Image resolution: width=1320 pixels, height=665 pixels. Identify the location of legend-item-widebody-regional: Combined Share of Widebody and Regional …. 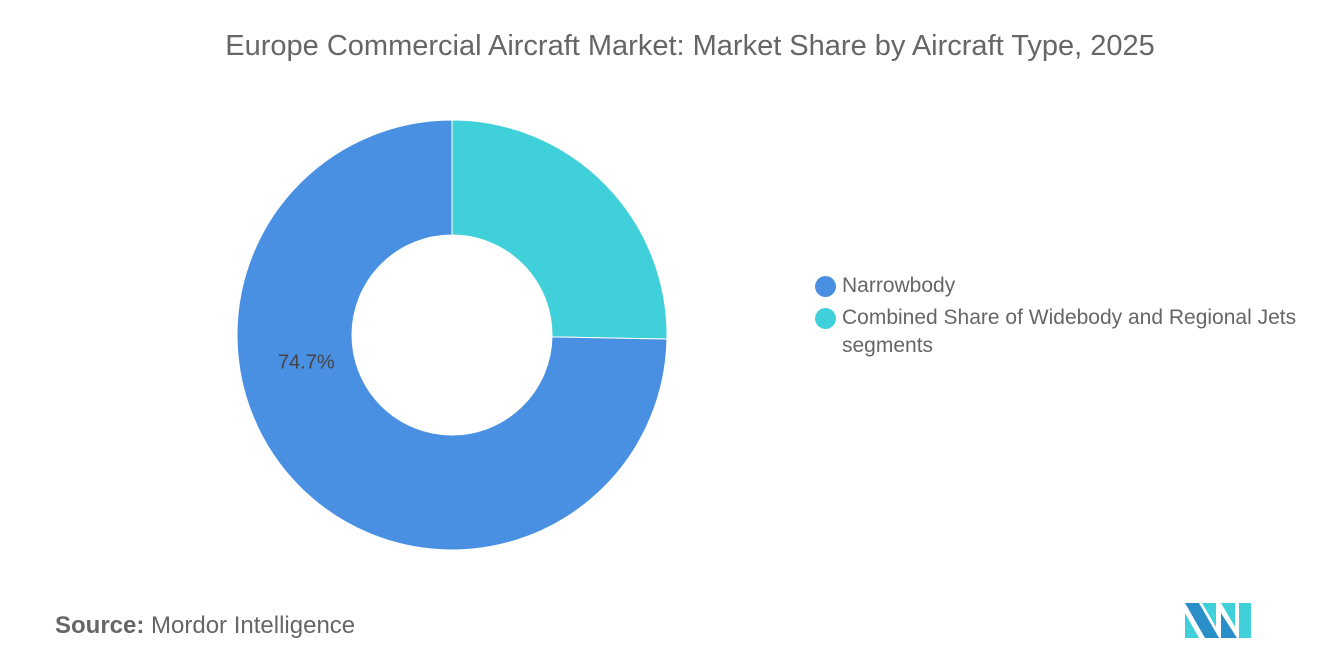
(1058, 332).